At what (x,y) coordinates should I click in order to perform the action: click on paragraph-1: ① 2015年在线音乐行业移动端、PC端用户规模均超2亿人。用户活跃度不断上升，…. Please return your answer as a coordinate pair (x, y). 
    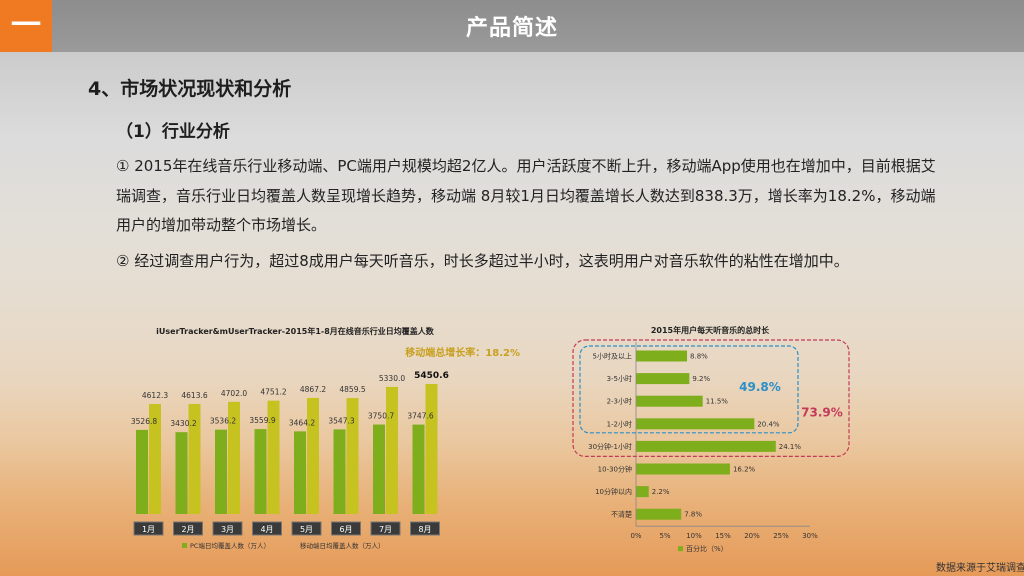
    Looking at the image, I should click on (526, 195).